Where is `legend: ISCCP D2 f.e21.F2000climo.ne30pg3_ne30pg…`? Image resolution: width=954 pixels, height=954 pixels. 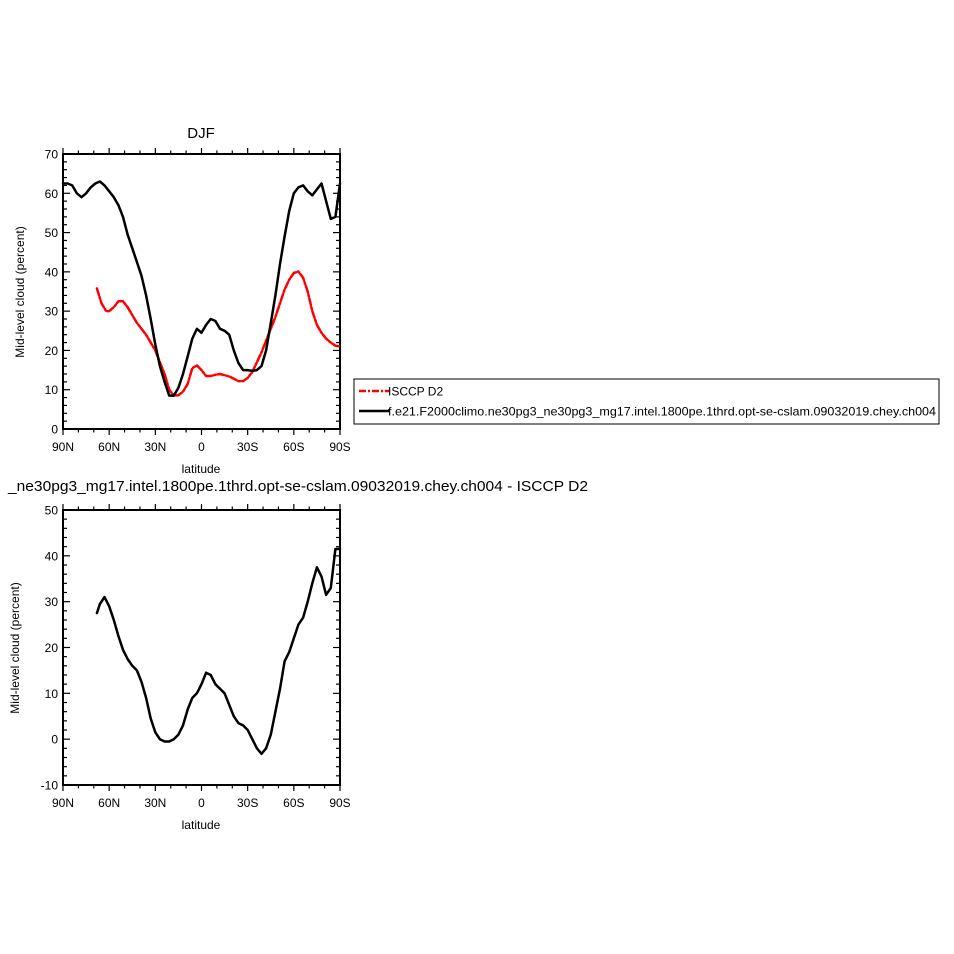 legend: ISCCP D2 f.e21.F2000climo.ne30pg3_ne30pg… is located at coordinates (646, 401).